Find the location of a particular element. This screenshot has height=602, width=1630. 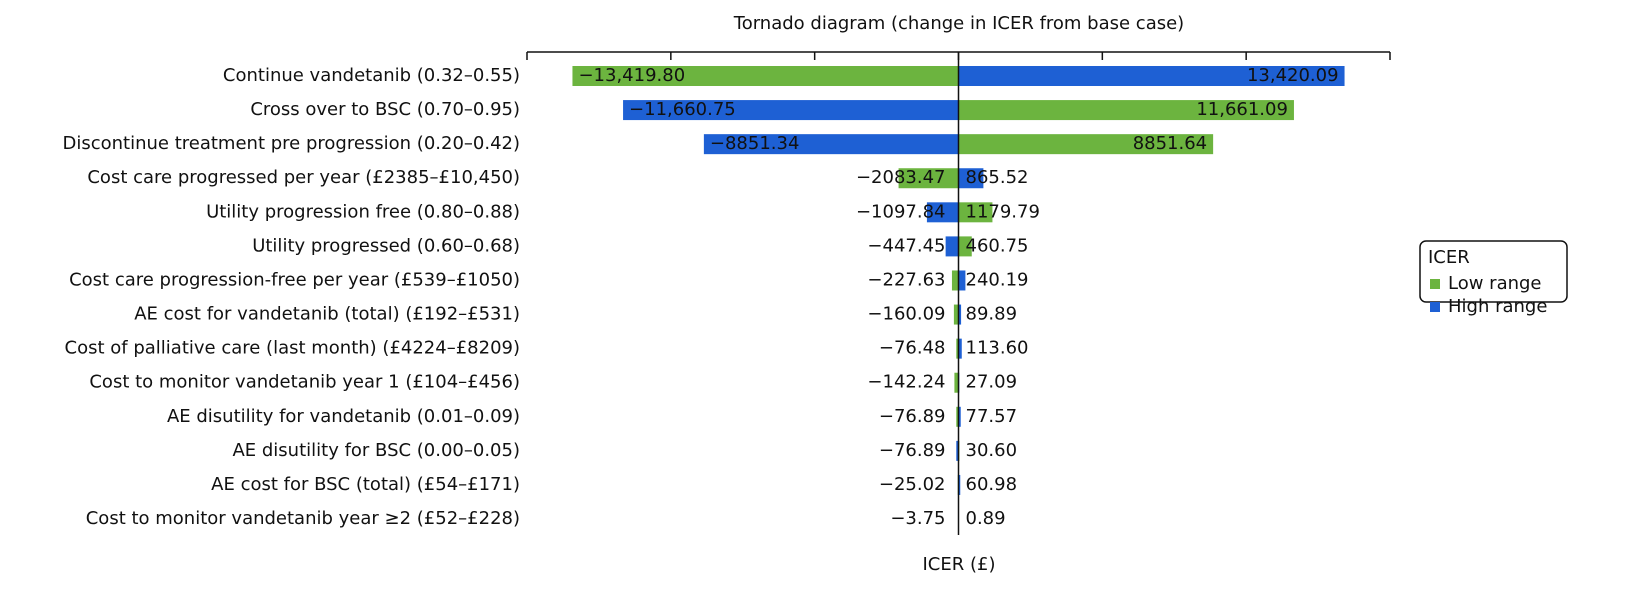

value-label: −11,660.75 is located at coordinates (682, 109).